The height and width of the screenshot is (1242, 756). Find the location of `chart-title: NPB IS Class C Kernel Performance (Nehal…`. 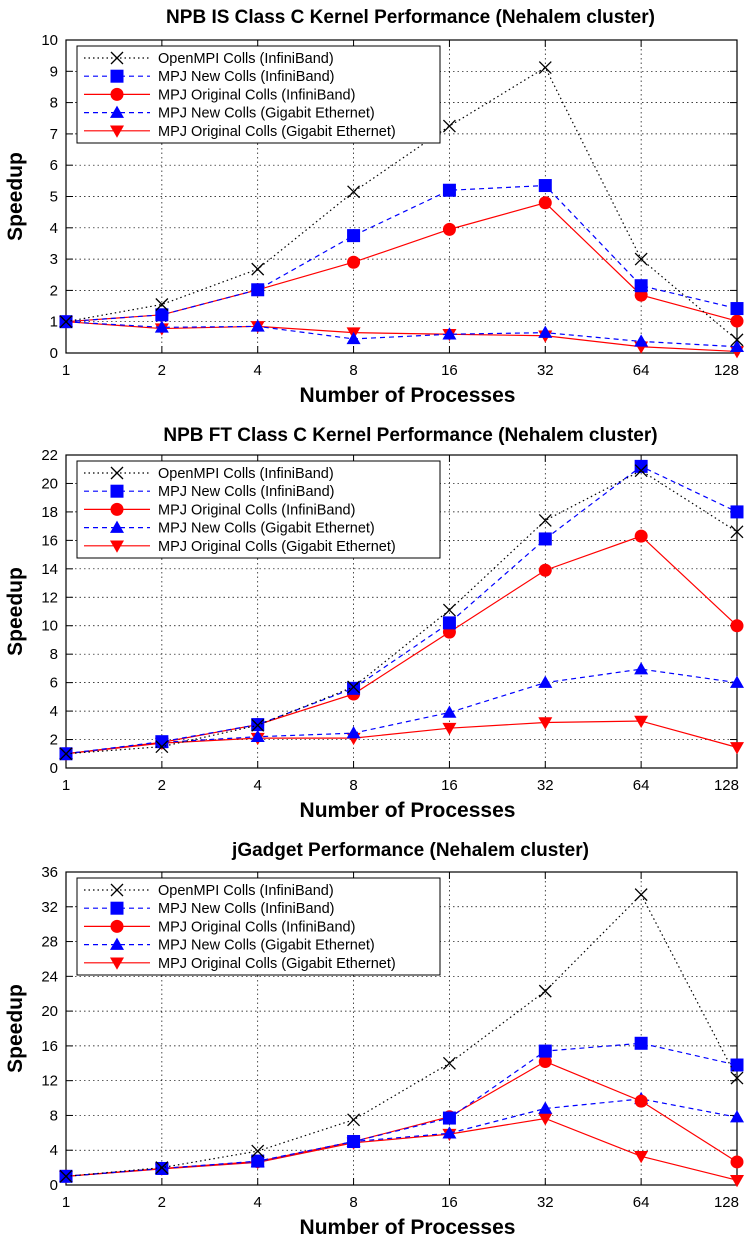

chart-title: NPB IS Class C Kernel Performance (Nehal… is located at coordinates (410, 17).